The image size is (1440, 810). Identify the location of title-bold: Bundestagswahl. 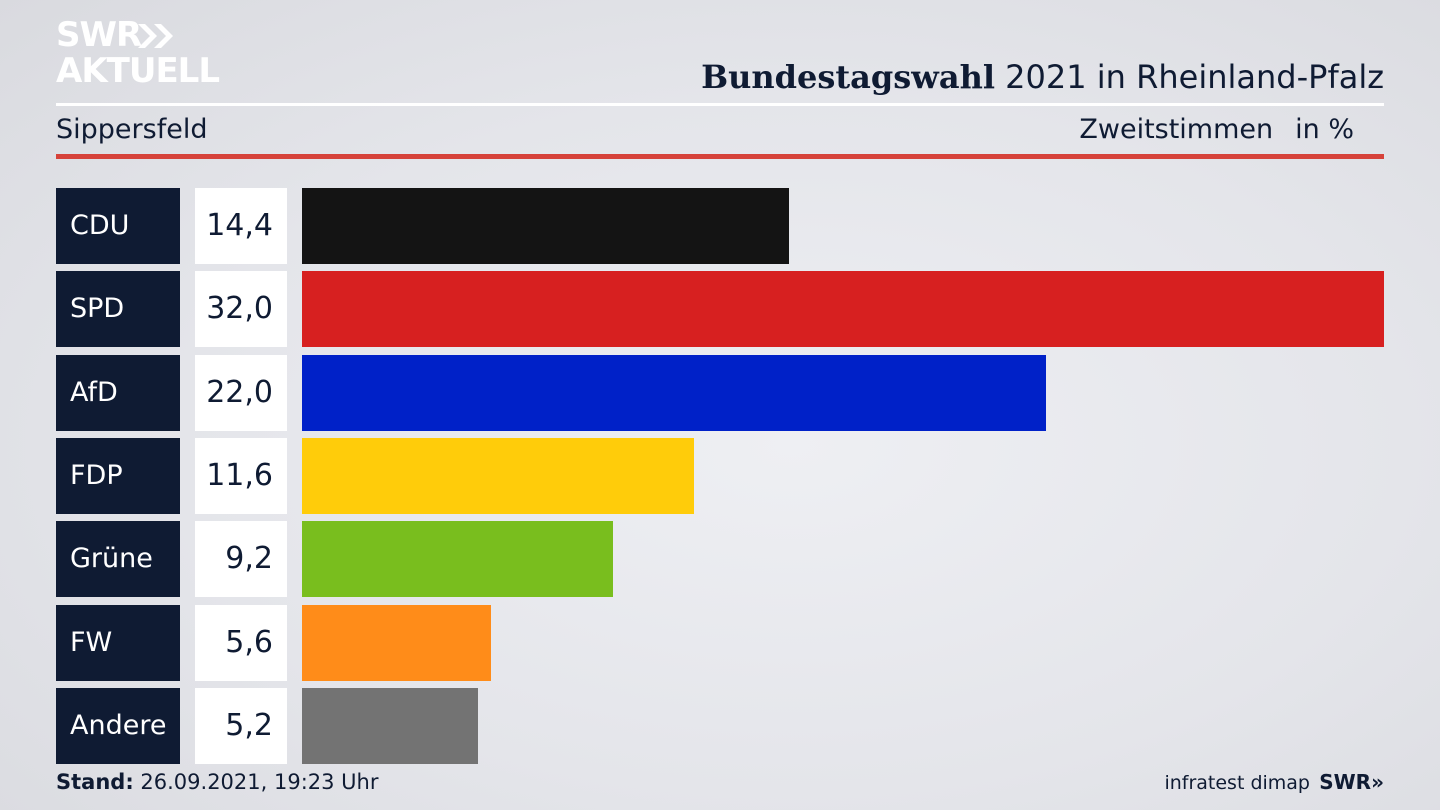
(848, 77).